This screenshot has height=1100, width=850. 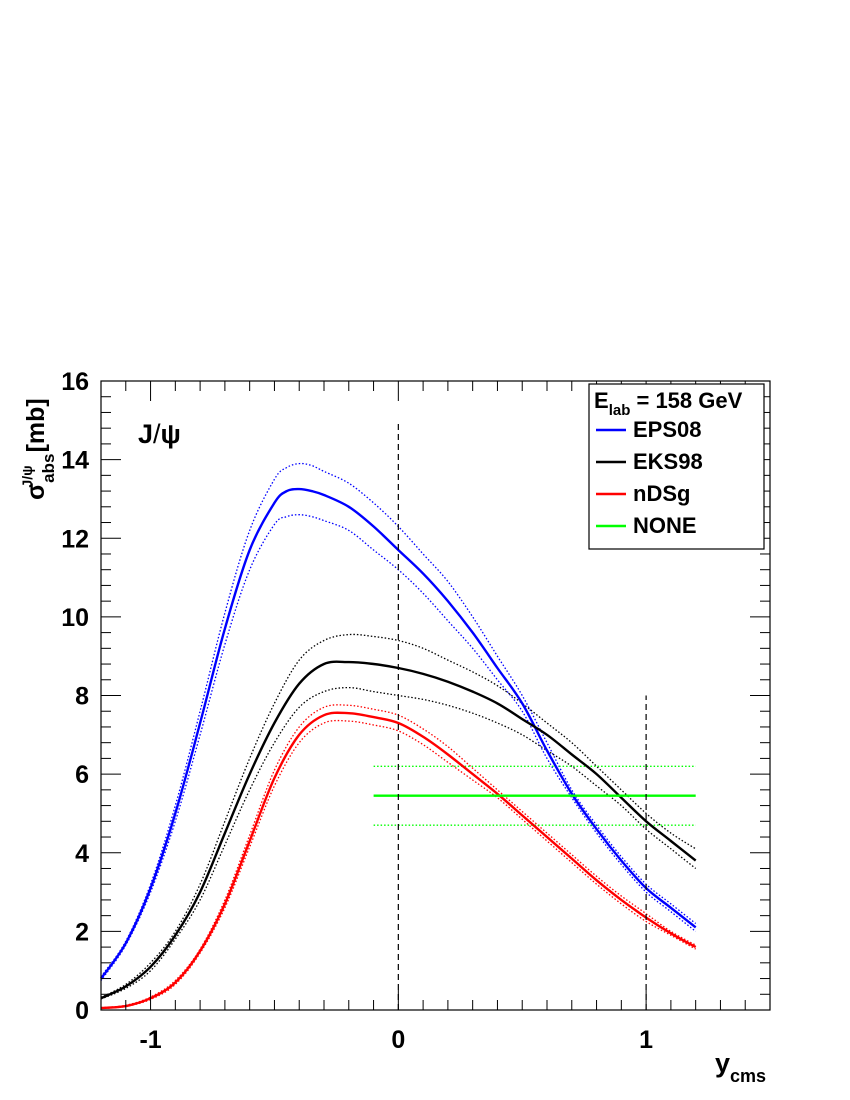 I want to click on y-tick-labels: 0 2 4 6 8 10 12 14 16, so click(x=75, y=696).